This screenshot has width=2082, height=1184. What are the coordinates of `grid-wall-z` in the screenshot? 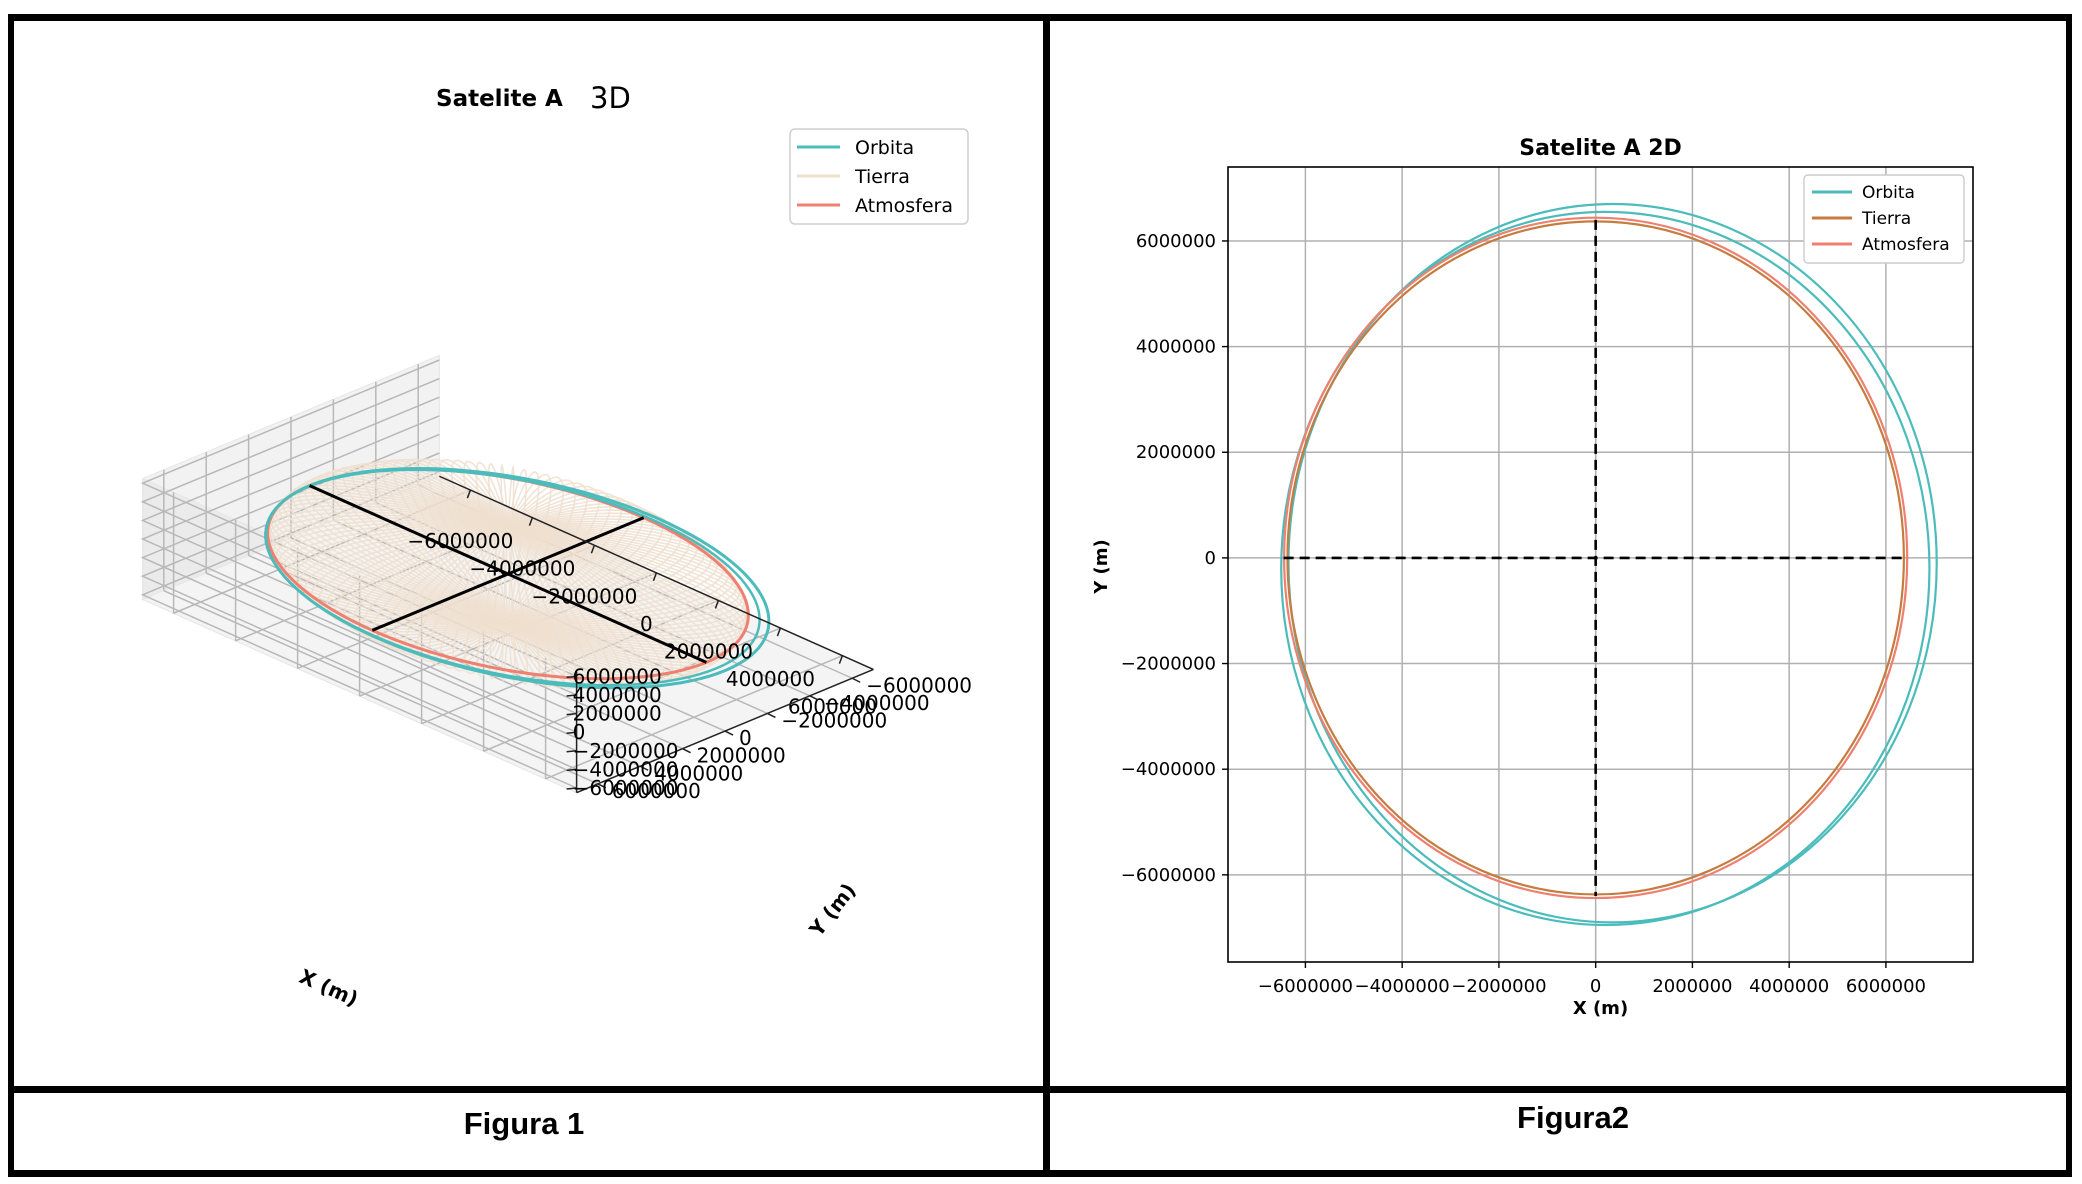 It's located at (358, 574).